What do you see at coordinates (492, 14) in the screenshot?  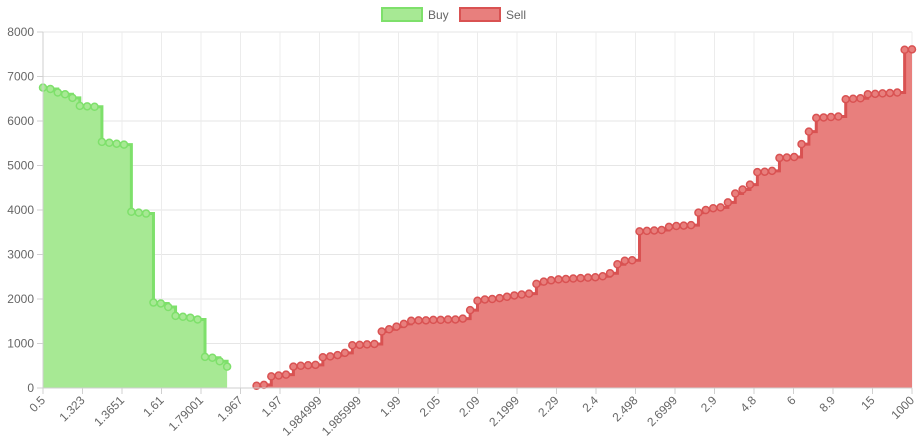 I see `legend-item-sell: Sell` at bounding box center [492, 14].